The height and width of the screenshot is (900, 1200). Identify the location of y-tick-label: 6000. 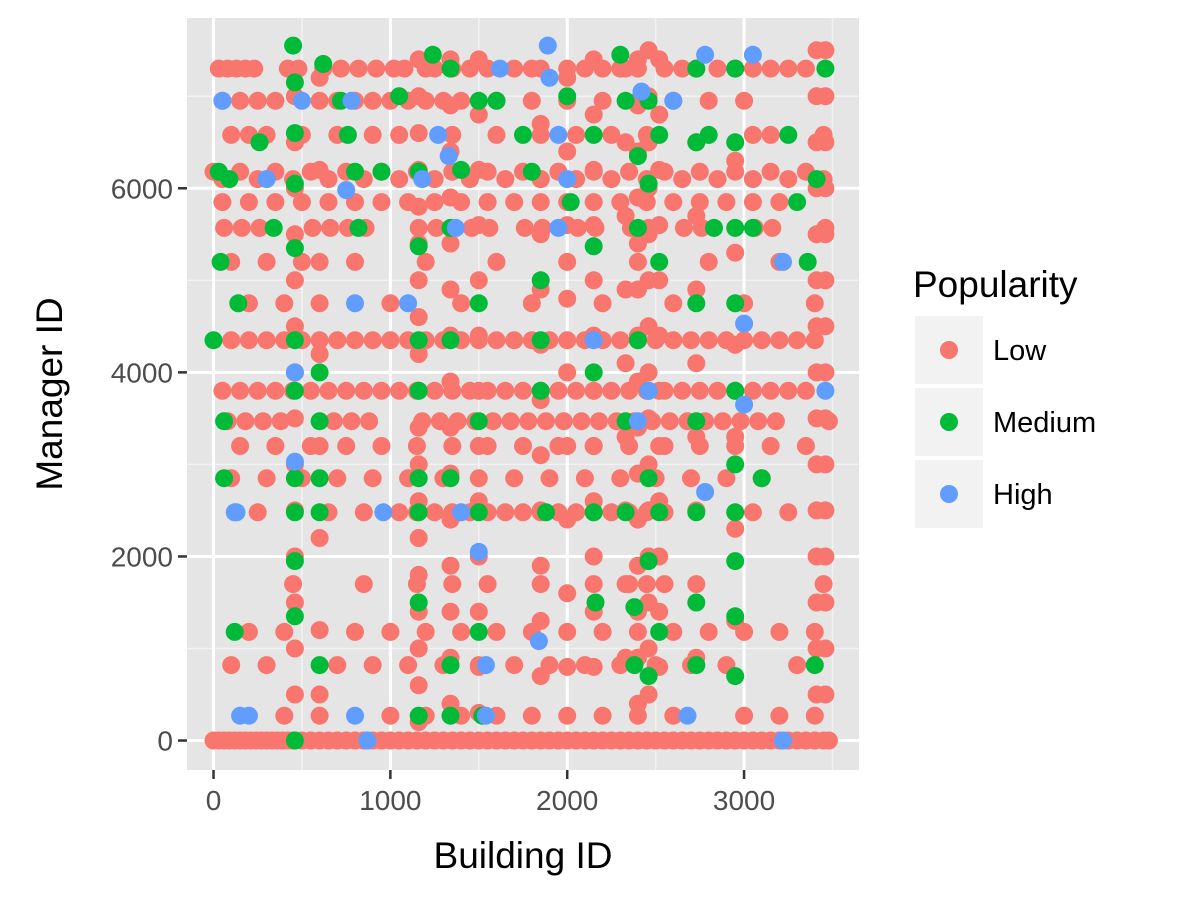
(142, 188).